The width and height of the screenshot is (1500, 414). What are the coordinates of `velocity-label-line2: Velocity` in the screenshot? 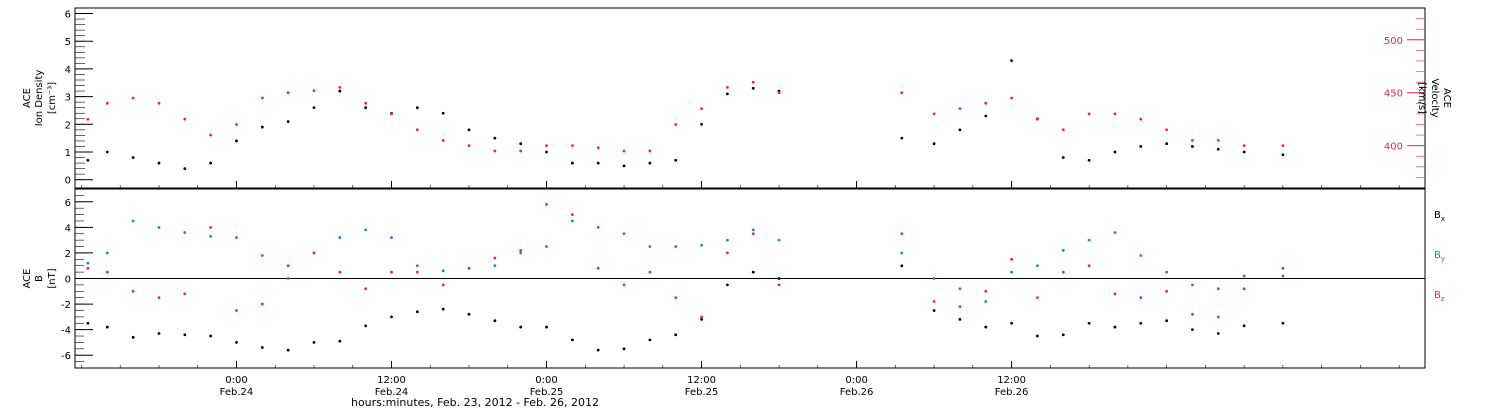 It's located at (1434, 97).